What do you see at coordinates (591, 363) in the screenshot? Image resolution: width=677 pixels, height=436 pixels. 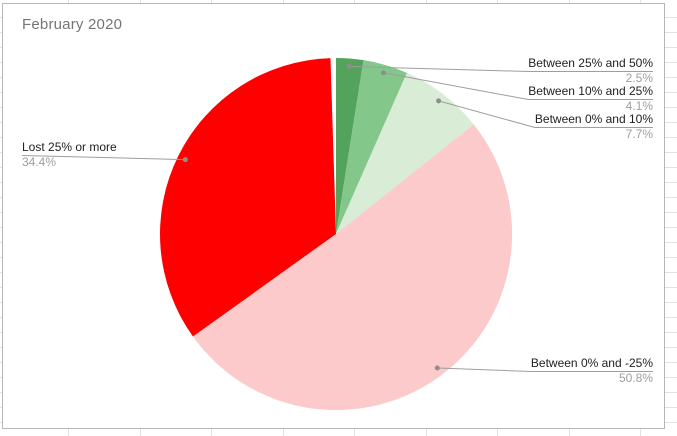 I see `slice-label: Between 0% and -25%` at bounding box center [591, 363].